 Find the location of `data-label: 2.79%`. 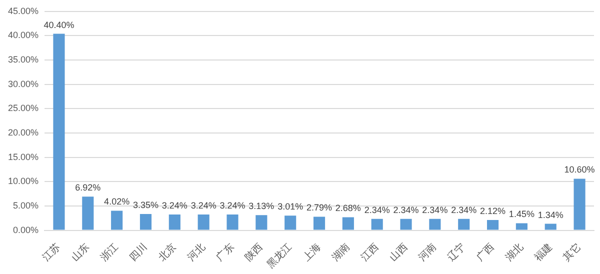

data-label: 2.79% is located at coordinates (319, 207).